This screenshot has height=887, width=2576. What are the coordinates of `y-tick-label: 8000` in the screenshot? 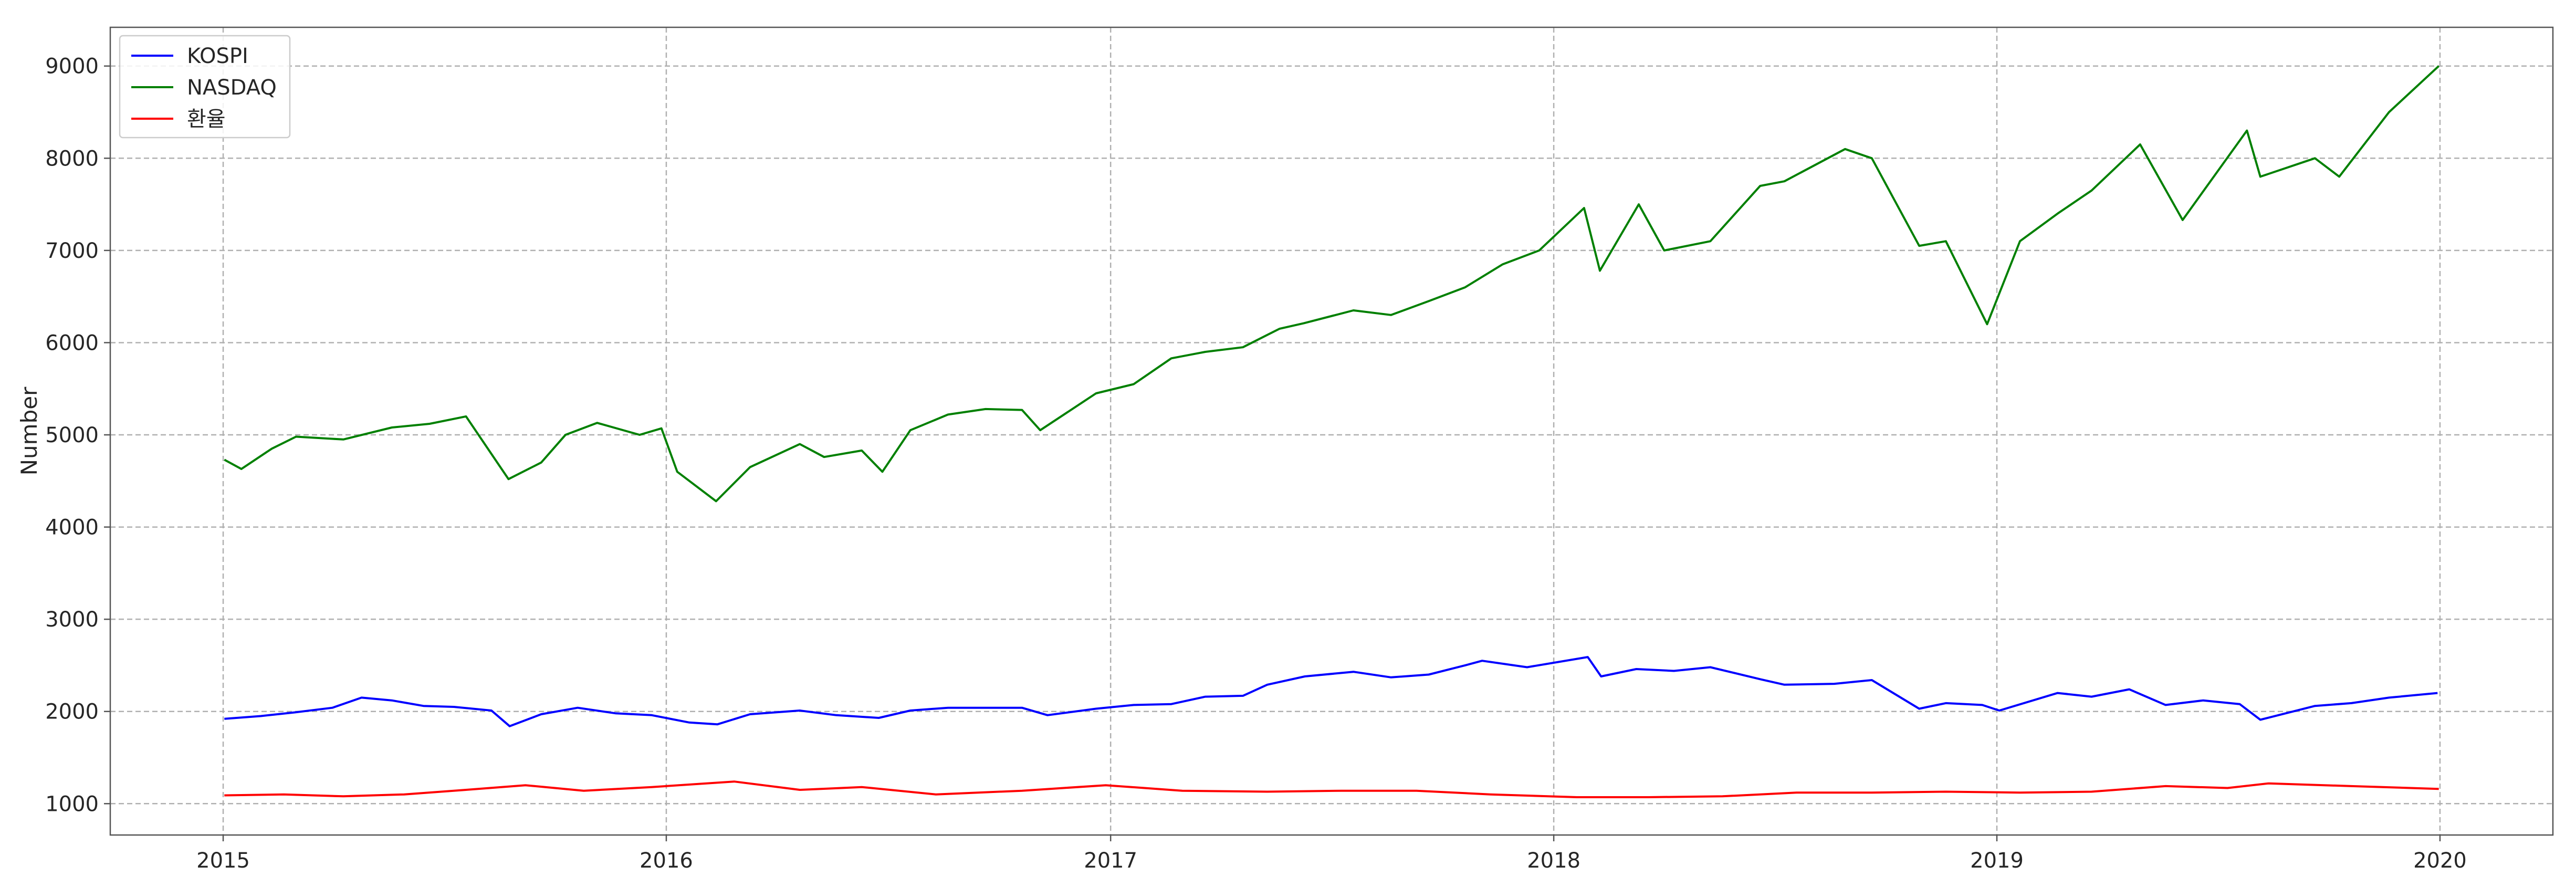 It's located at (72, 159).